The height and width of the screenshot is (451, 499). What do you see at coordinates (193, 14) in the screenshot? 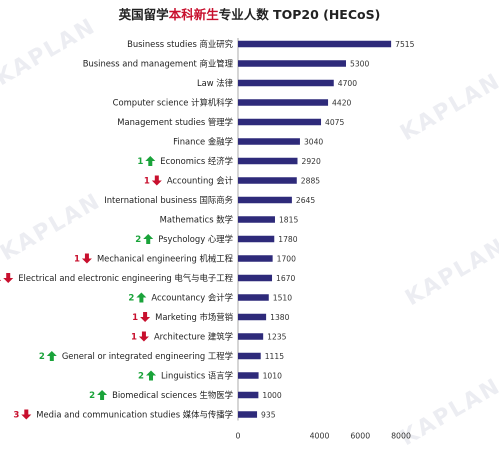
I see `title-highlight: 本科新生` at bounding box center [193, 14].